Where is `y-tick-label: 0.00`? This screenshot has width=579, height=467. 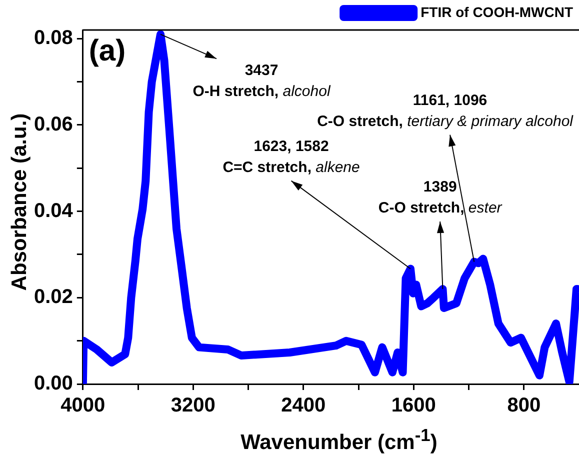 y-tick-label: 0.00 is located at coordinates (53, 383).